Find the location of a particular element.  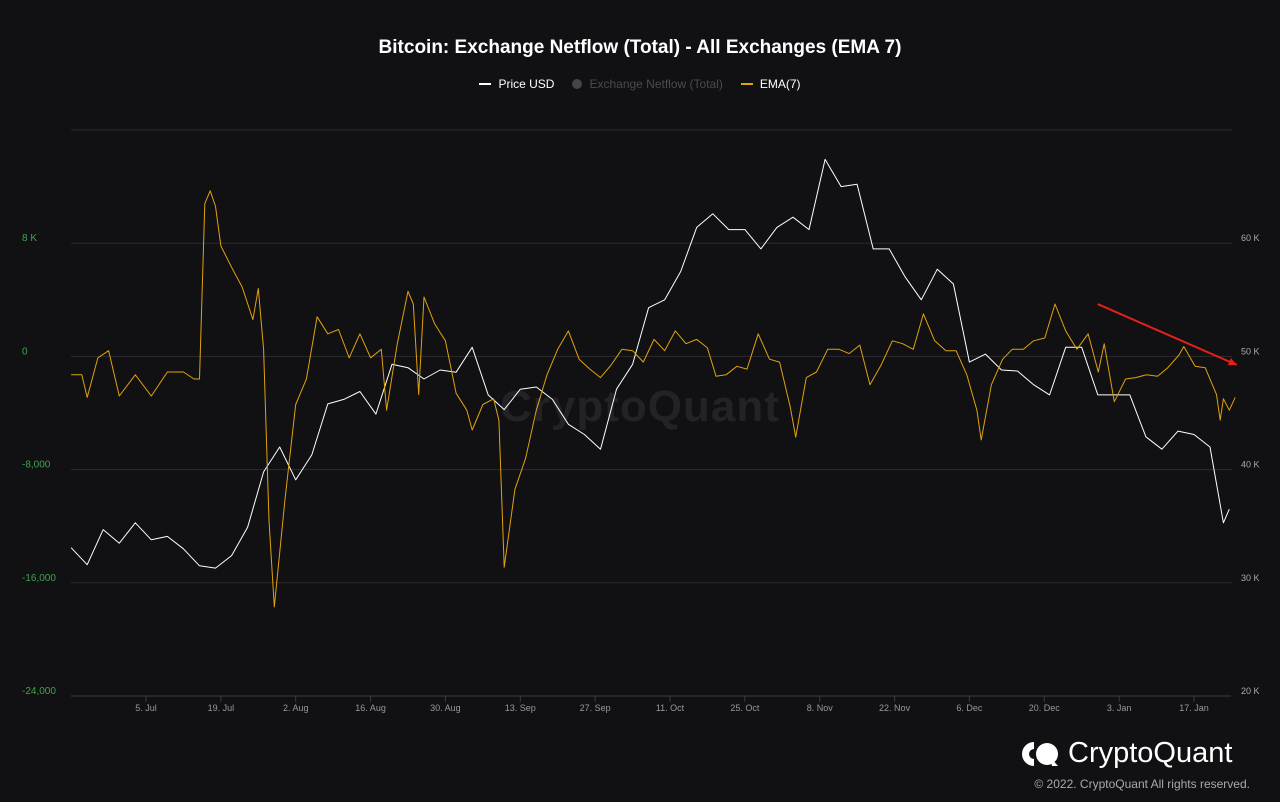

legend-item-ema: EMA(7) is located at coordinates (770, 84).